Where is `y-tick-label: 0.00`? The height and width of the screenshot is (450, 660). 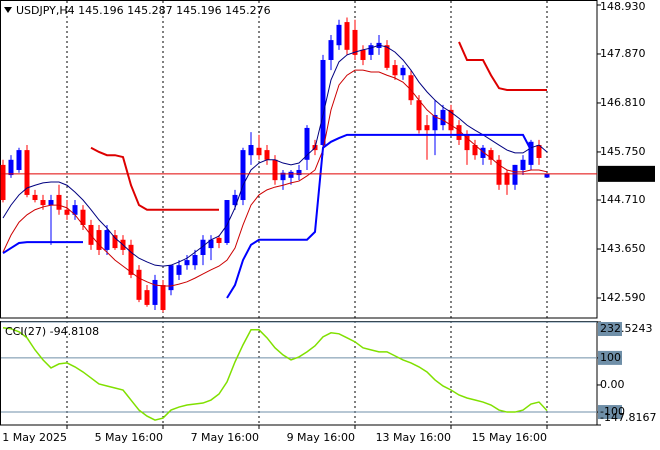 y-tick-label: 0.00 is located at coordinates (612, 384).